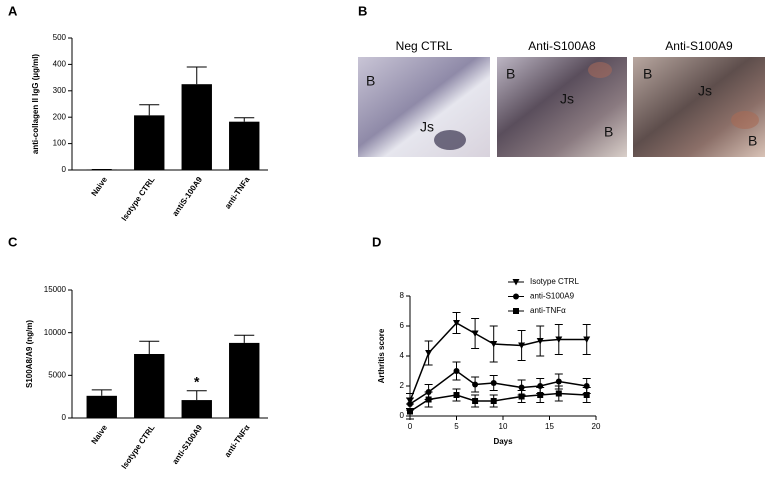 The width and height of the screenshot is (768, 477). What do you see at coordinates (381, 355) in the screenshot?
I see `y-axis-label: Arthritis score` at bounding box center [381, 355].